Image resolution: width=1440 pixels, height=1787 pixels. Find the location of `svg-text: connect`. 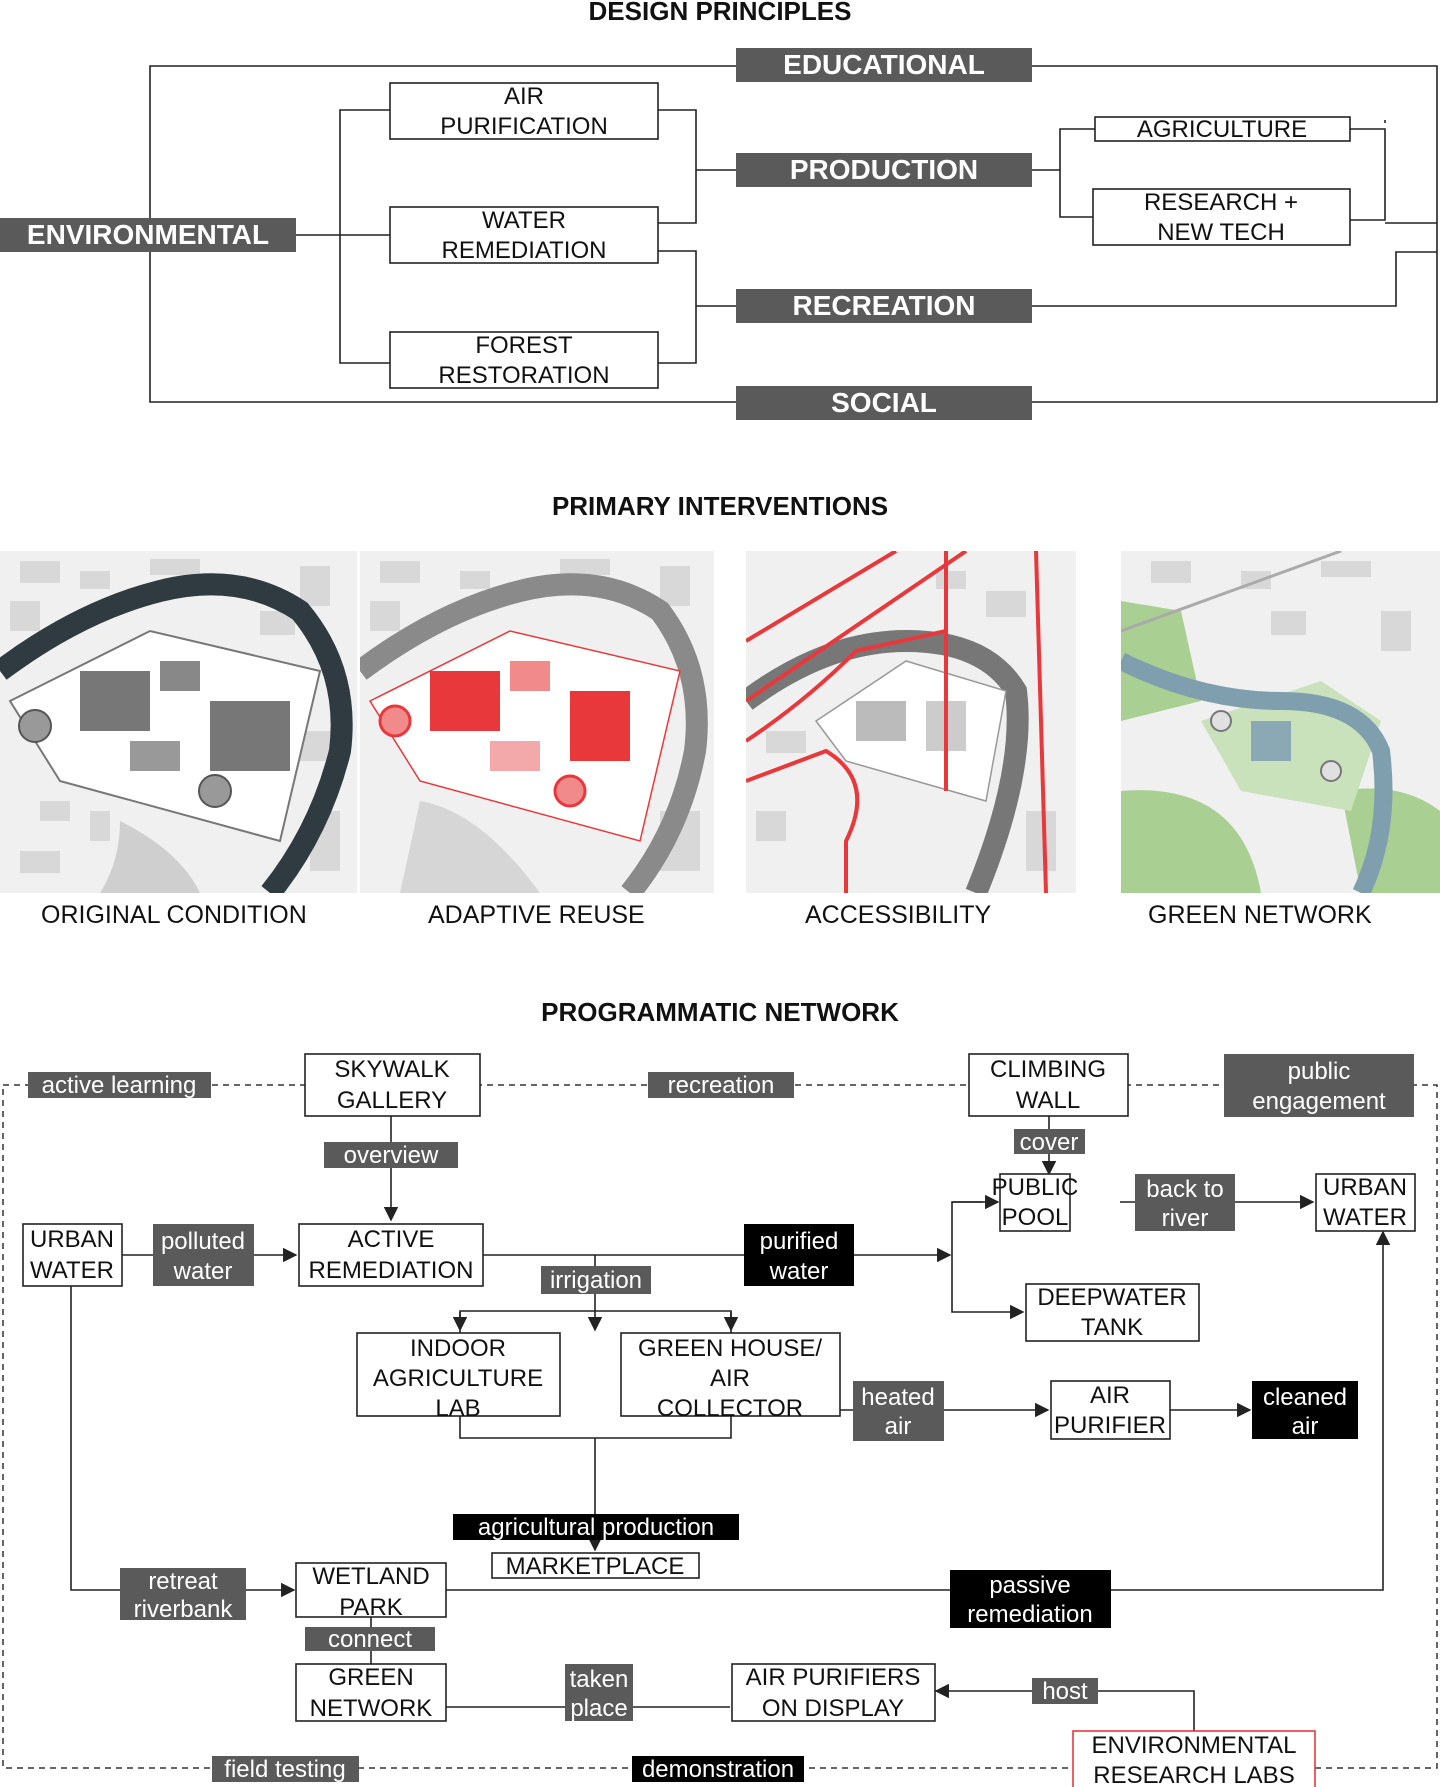

svg-text: connect is located at coordinates (370, 1639).